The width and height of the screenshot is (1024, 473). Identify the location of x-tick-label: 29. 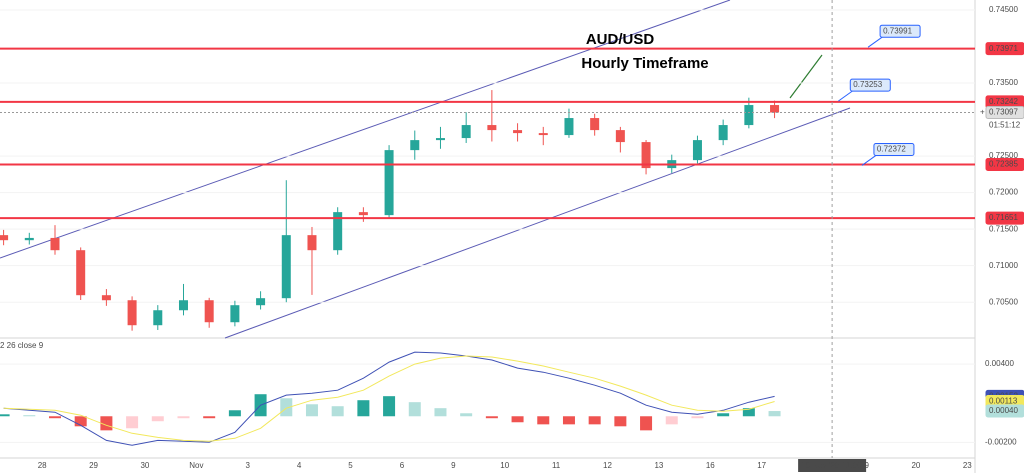
(93, 465).